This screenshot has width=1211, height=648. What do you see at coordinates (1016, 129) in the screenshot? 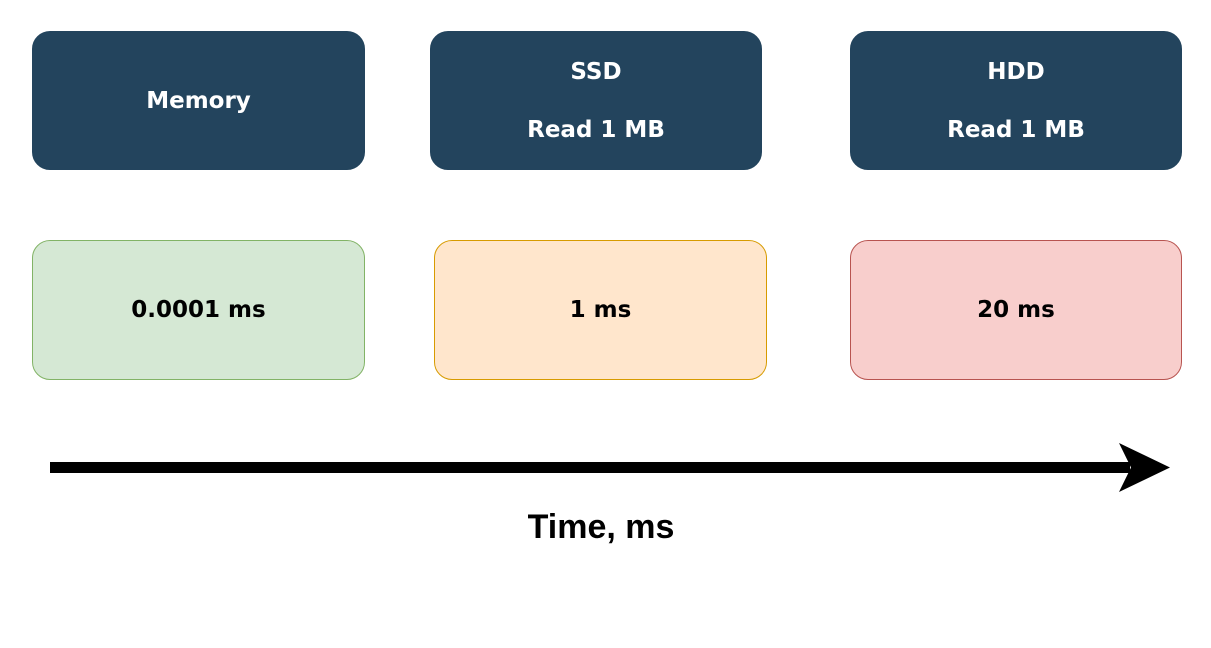
I see `hdd-operation: Read 1 MB` at bounding box center [1016, 129].